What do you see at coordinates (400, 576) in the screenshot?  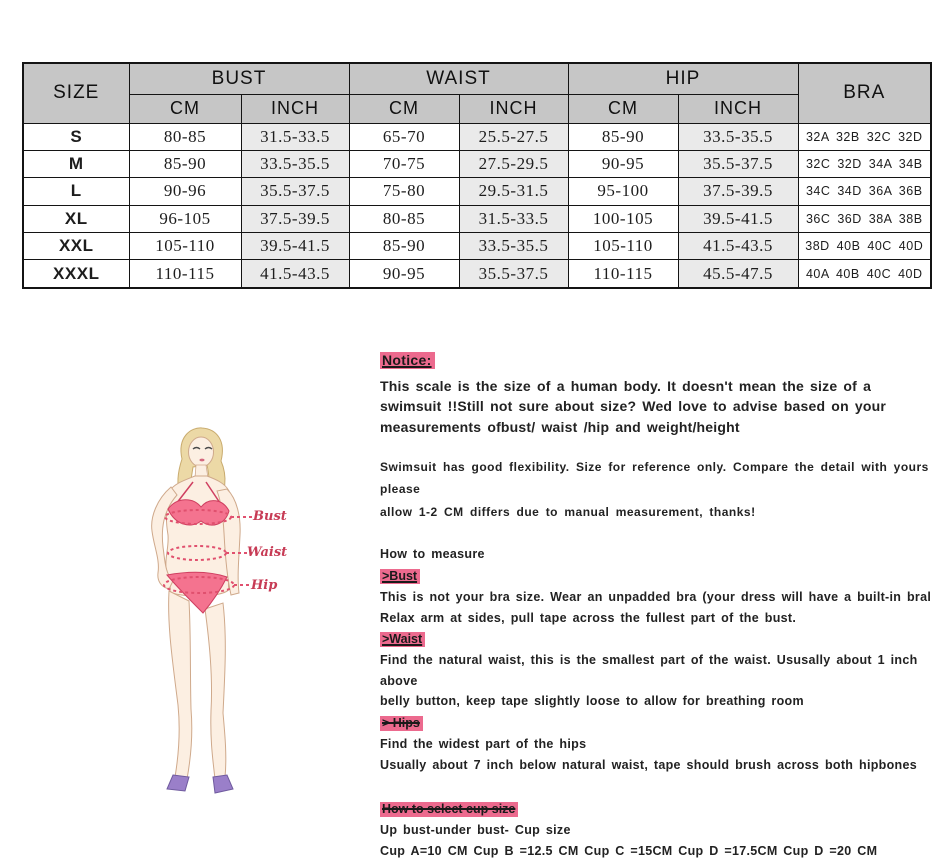 I see `bust-section-heading: >Bust` at bounding box center [400, 576].